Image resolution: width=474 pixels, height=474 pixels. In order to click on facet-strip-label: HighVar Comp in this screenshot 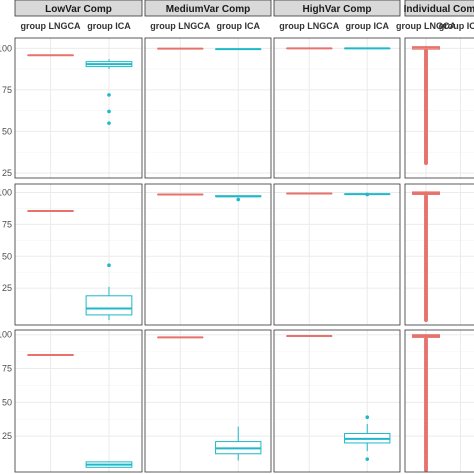, I will do `click(337, 9)`.